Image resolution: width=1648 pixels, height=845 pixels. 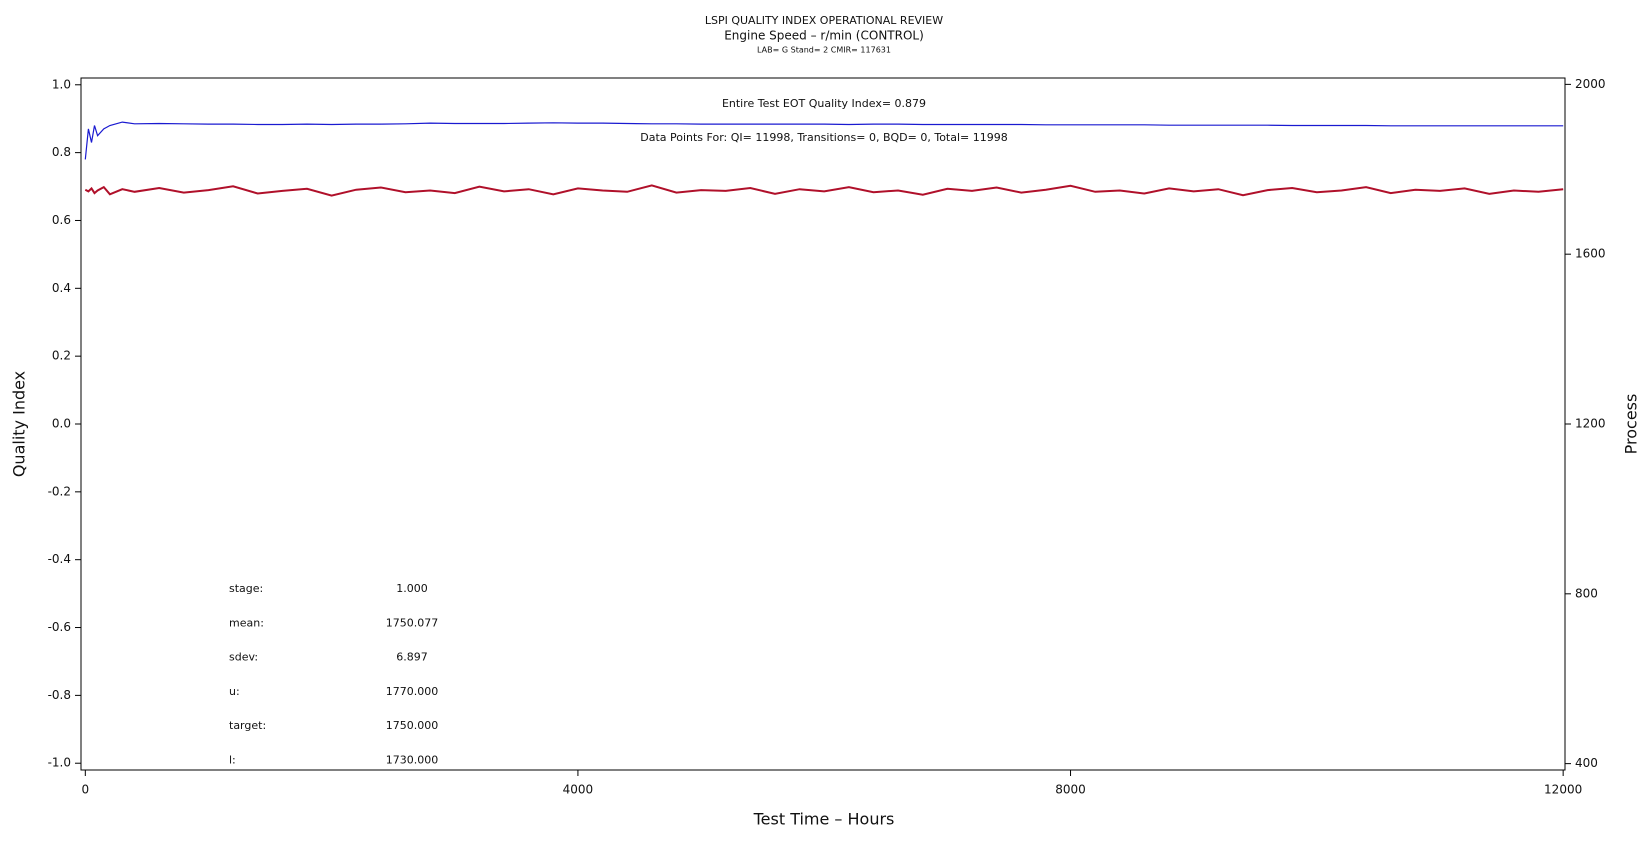 What do you see at coordinates (59, 627) in the screenshot?
I see `y-tick-label: -0.6` at bounding box center [59, 627].